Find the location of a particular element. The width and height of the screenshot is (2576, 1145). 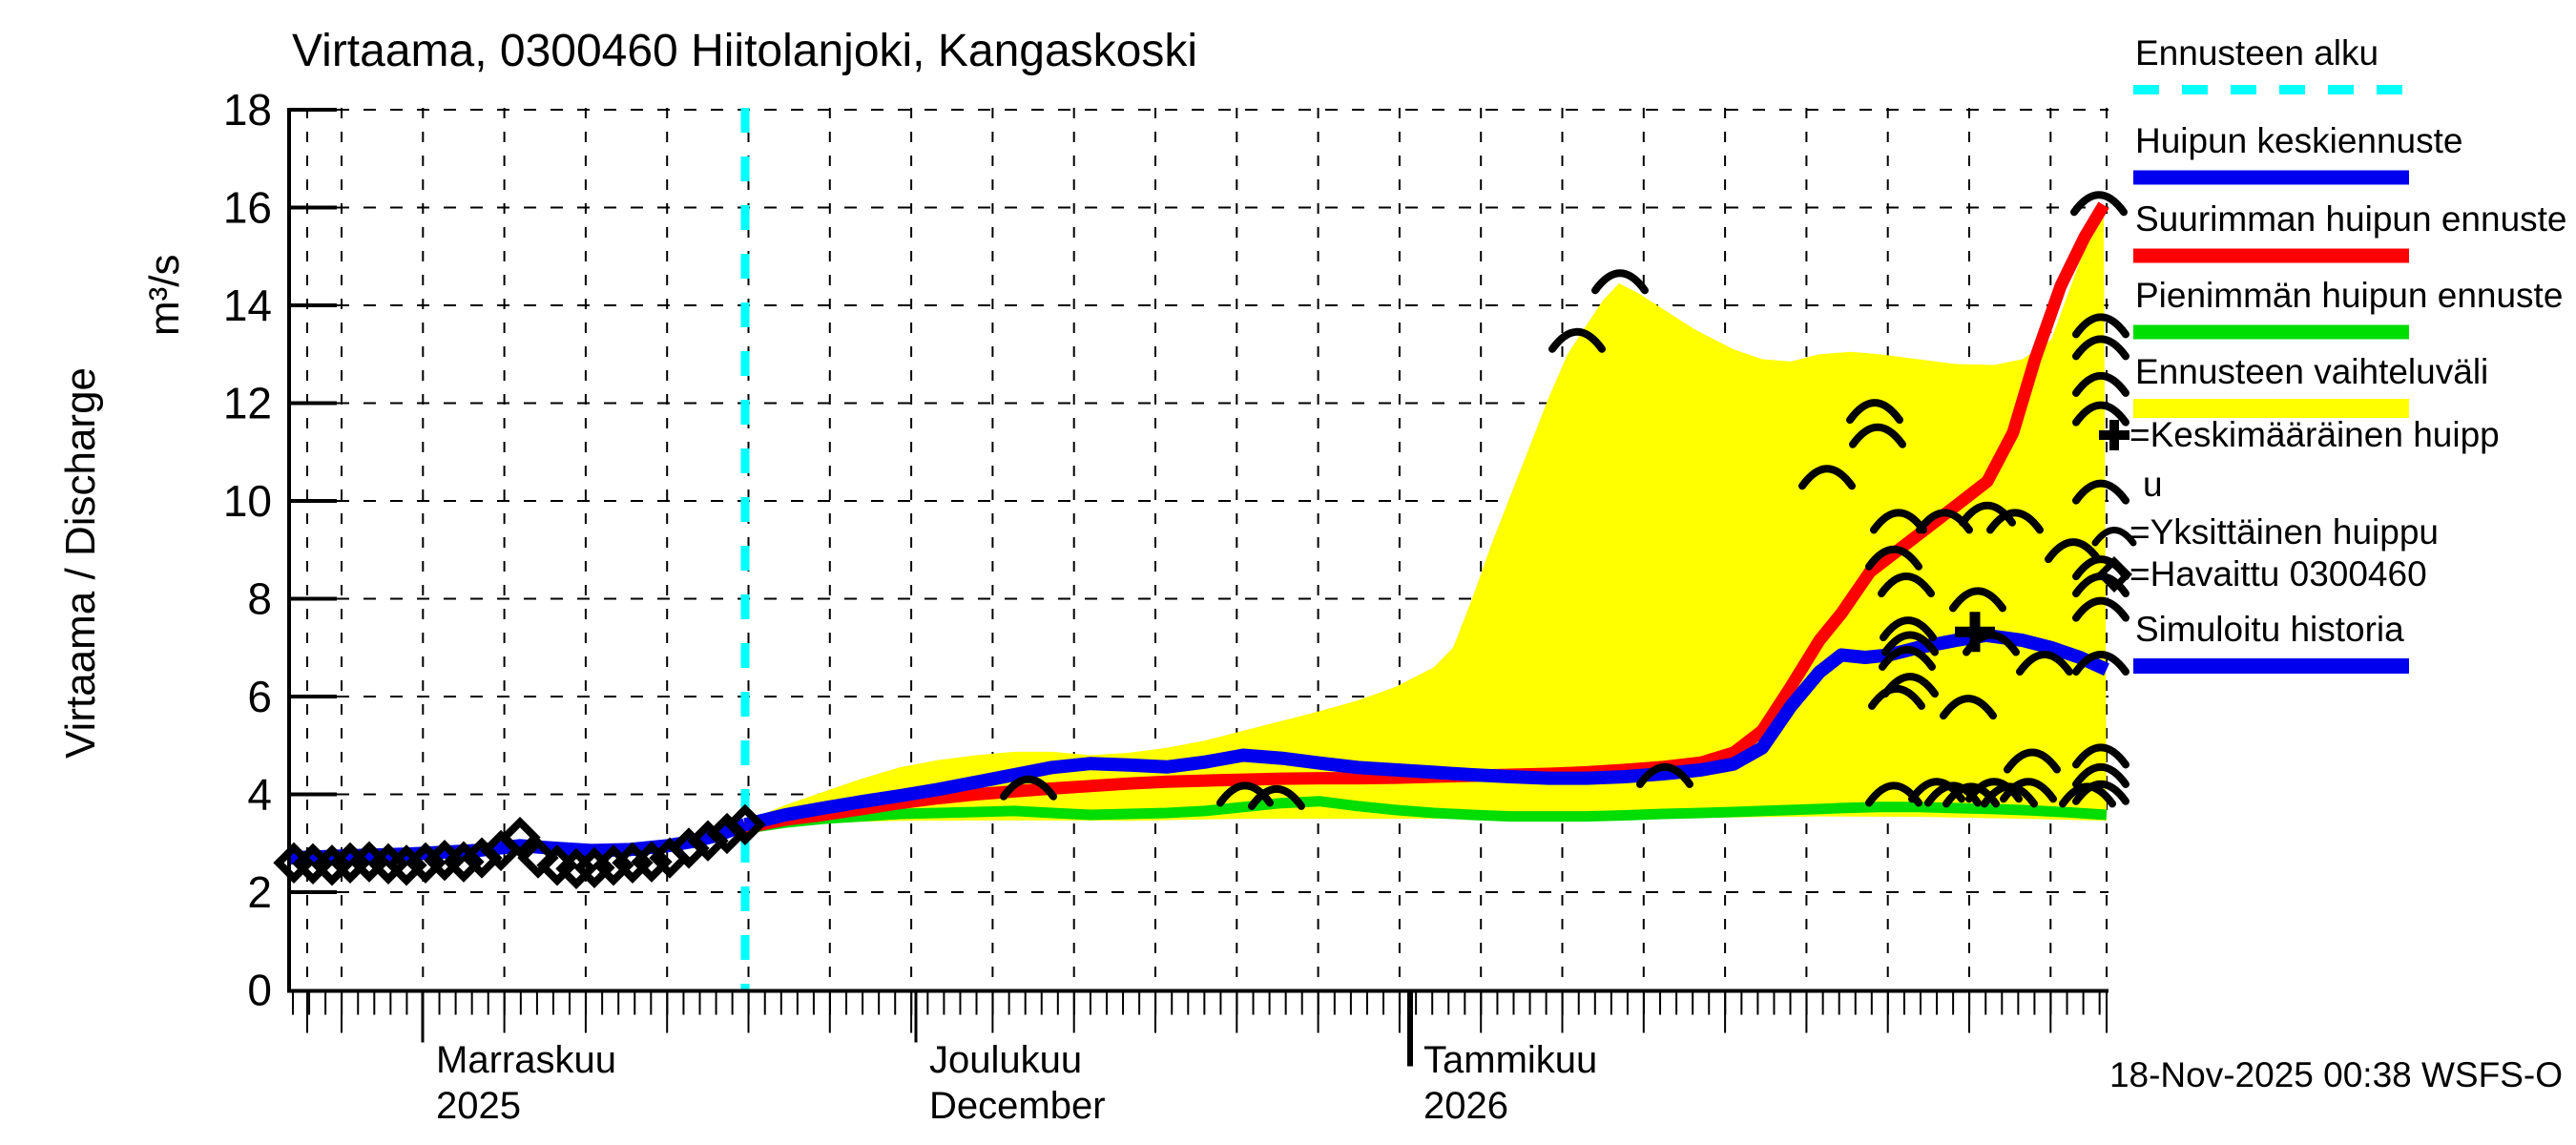

month-sublabel: December is located at coordinates (1017, 1106).